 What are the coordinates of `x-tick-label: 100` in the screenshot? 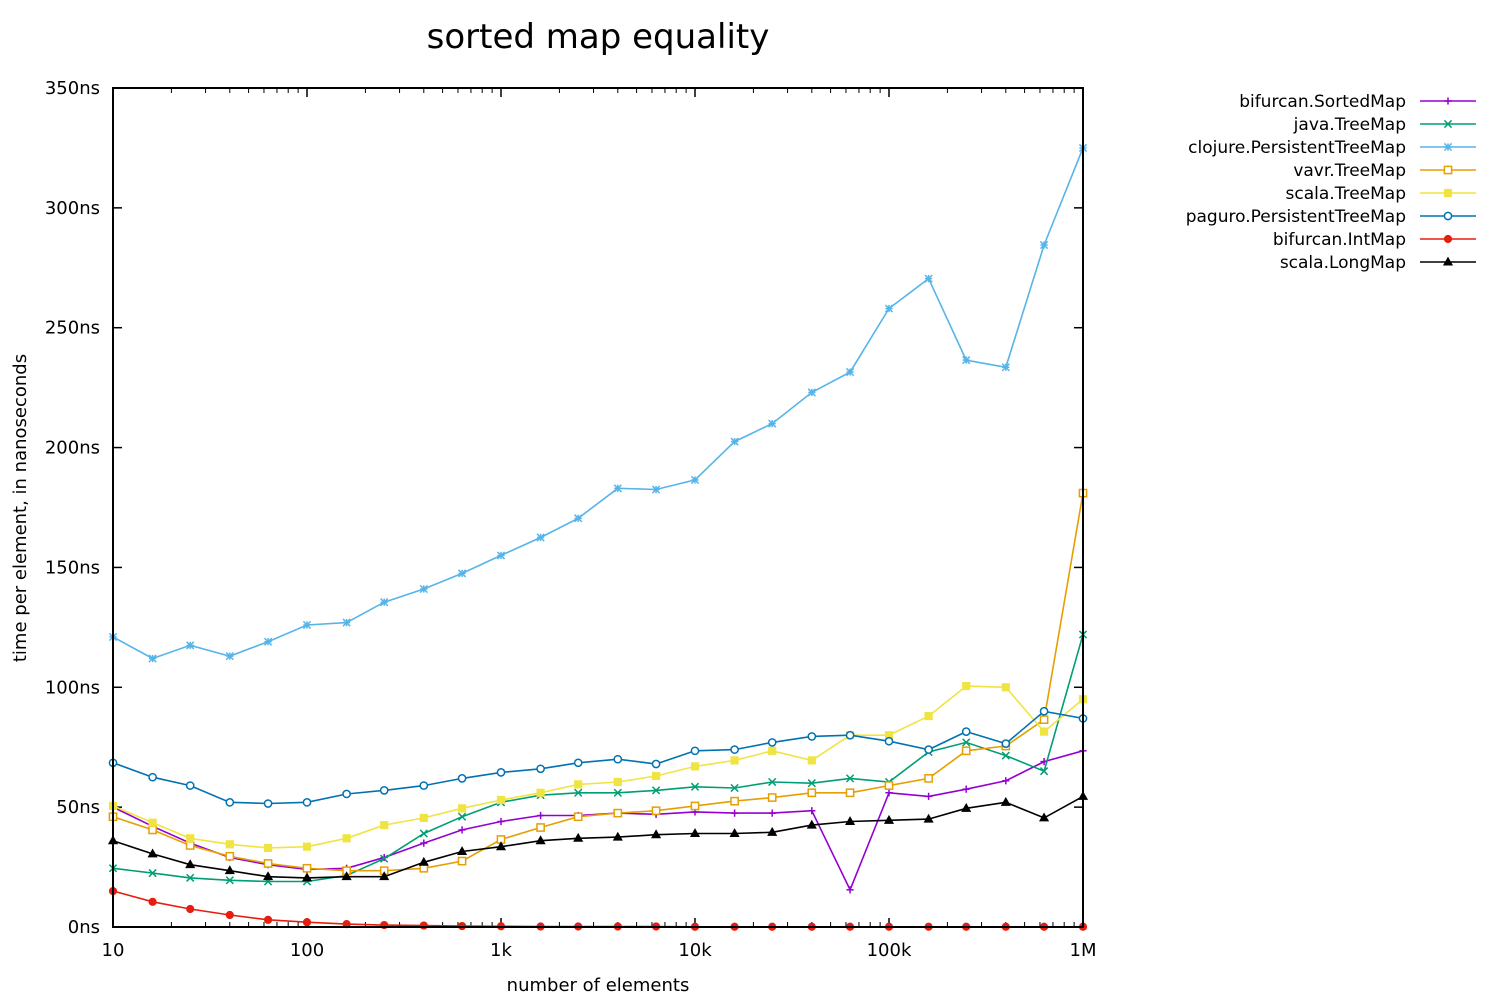 It's located at (307, 950).